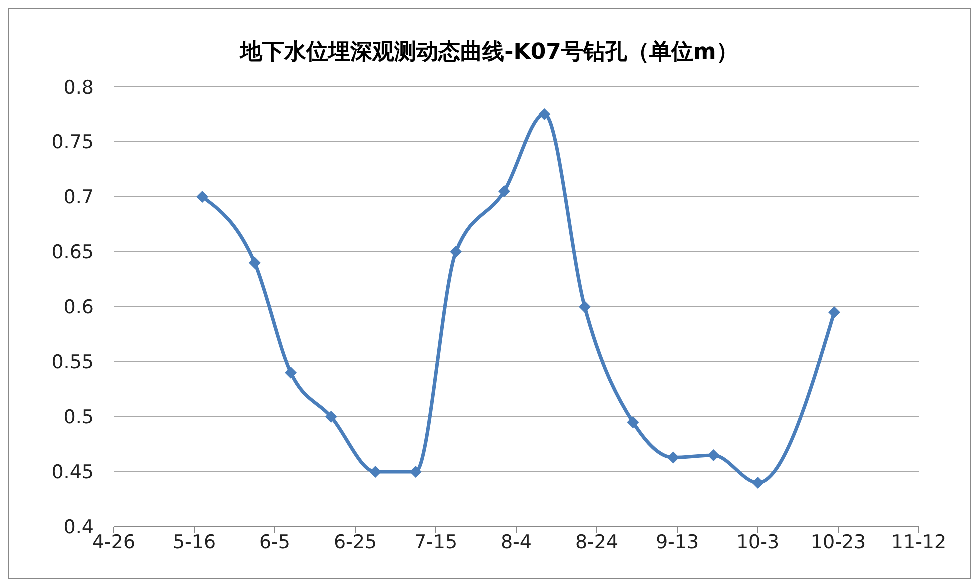 Image resolution: width=977 pixels, height=585 pixels. What do you see at coordinates (73, 363) in the screenshot?
I see `y-tick-label: 0.55` at bounding box center [73, 363].